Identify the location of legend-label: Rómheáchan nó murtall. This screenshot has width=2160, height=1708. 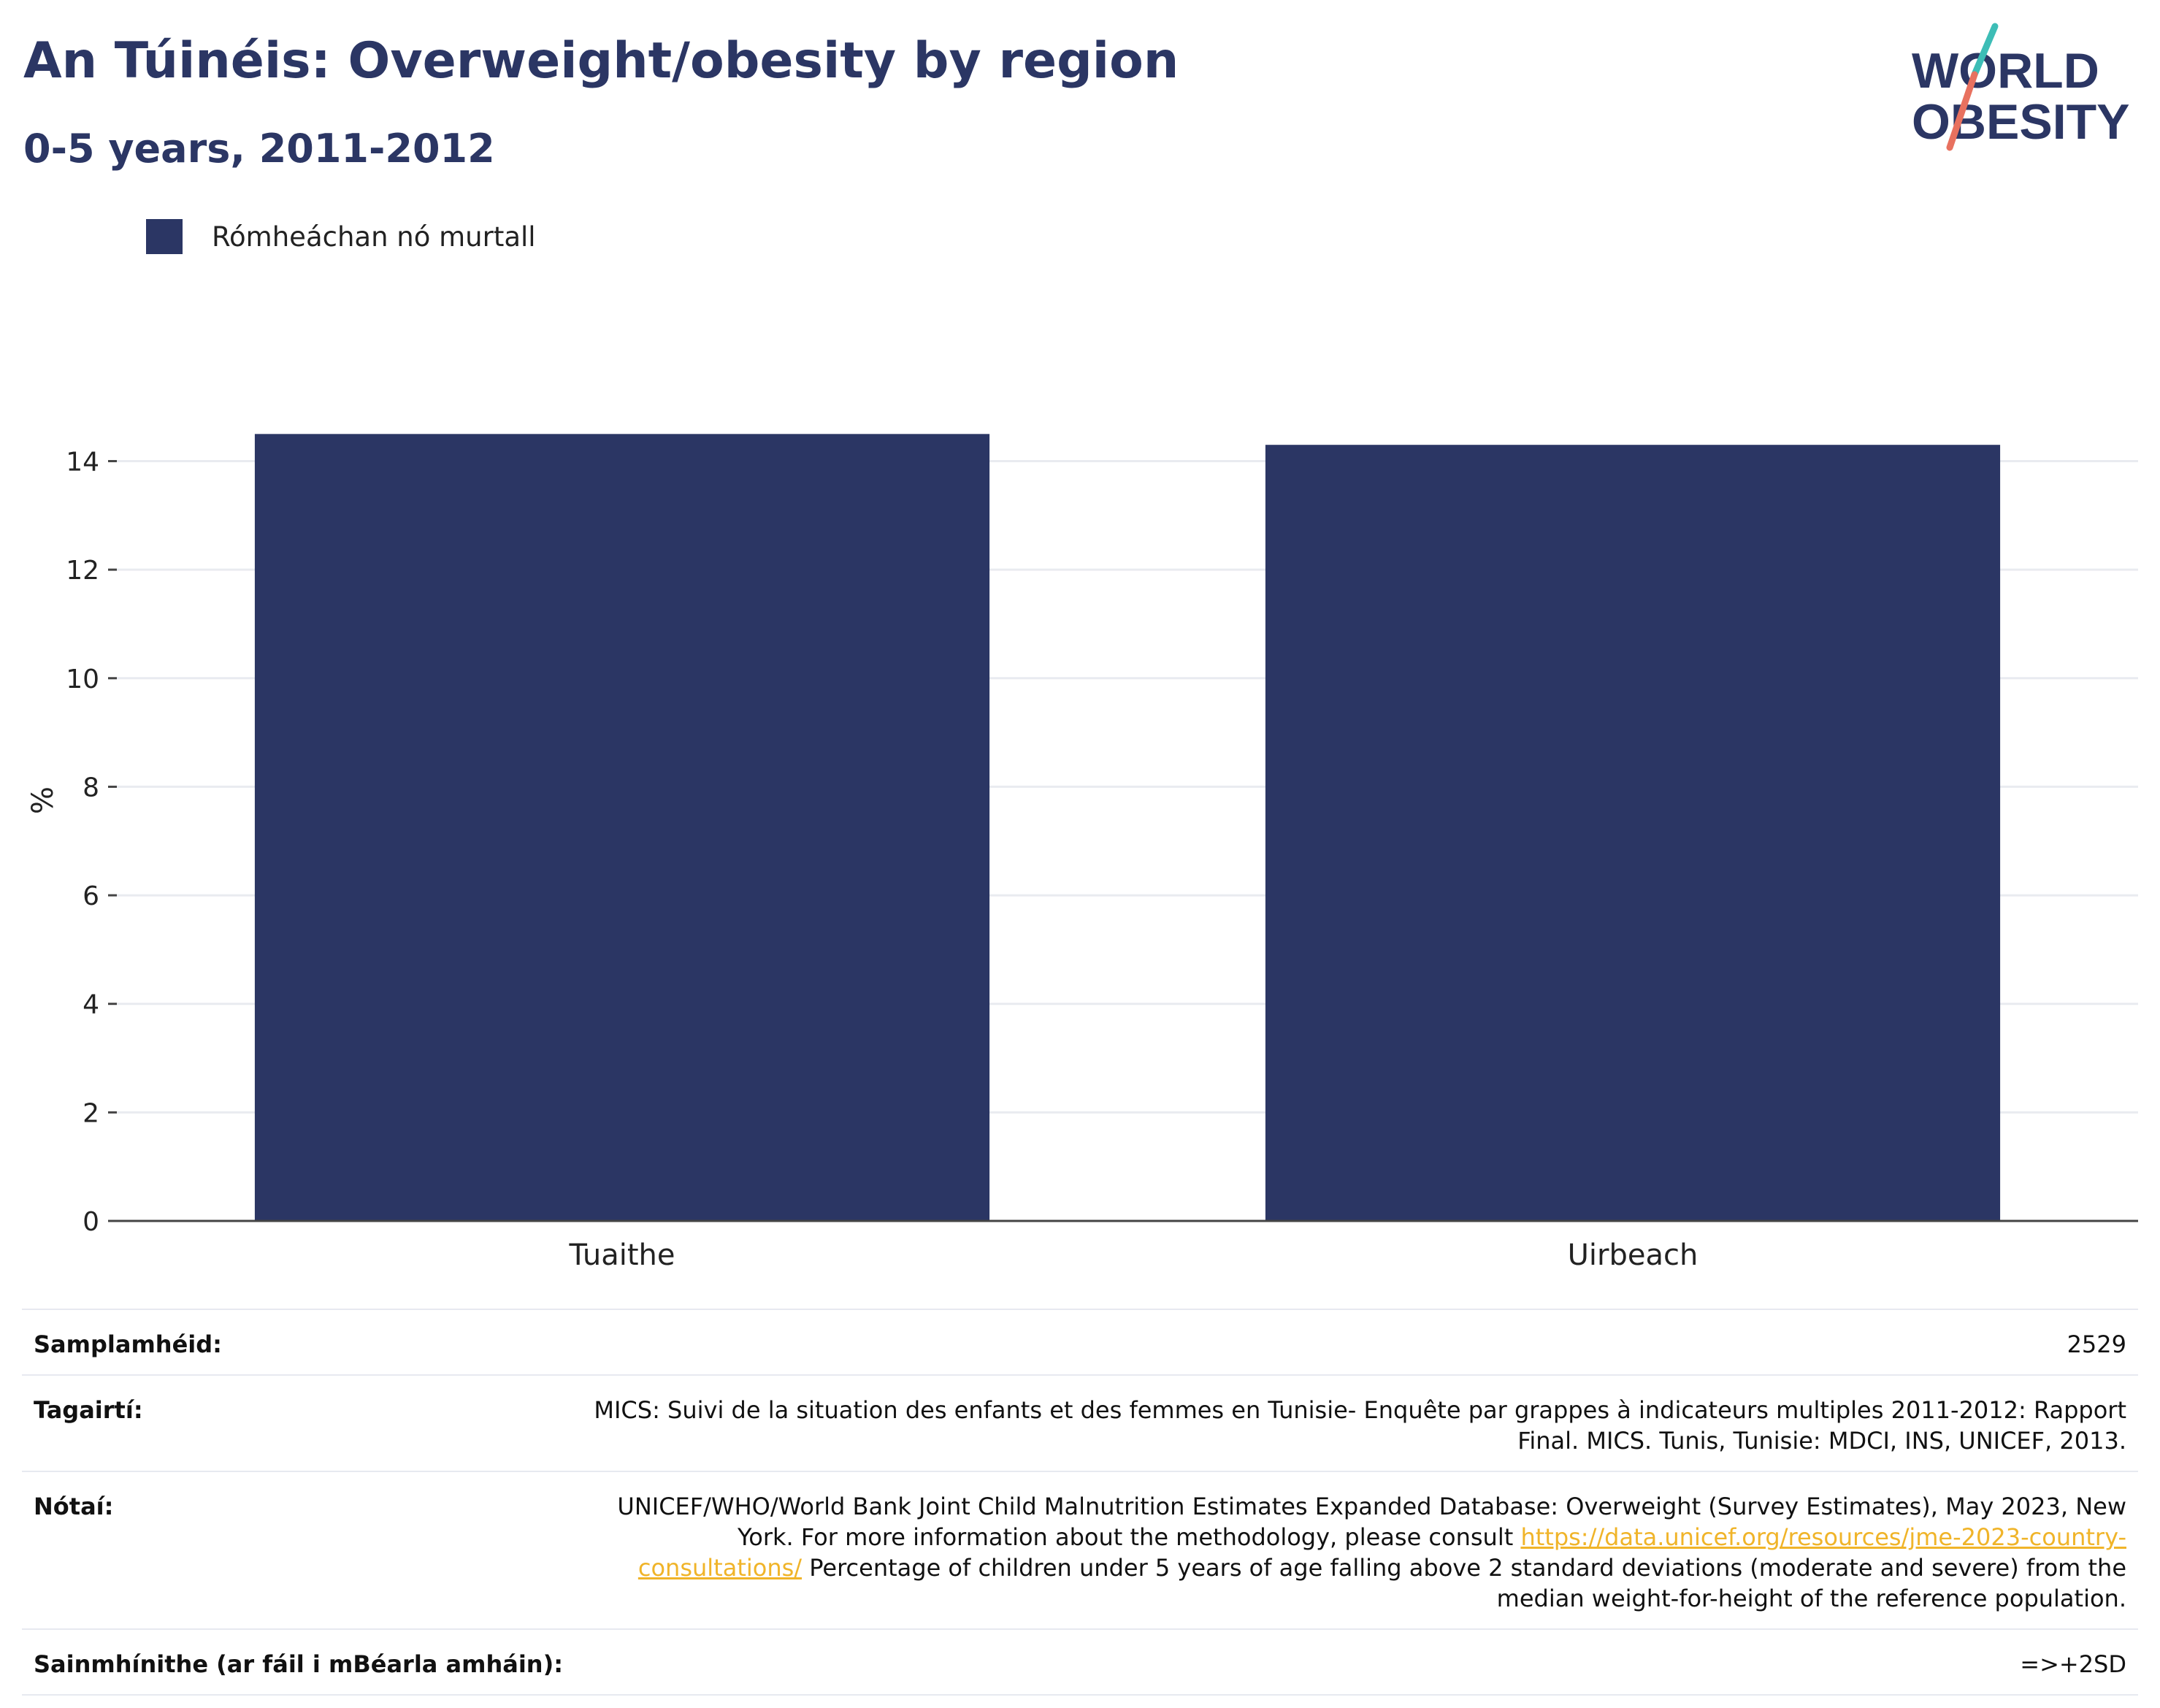
(374, 237).